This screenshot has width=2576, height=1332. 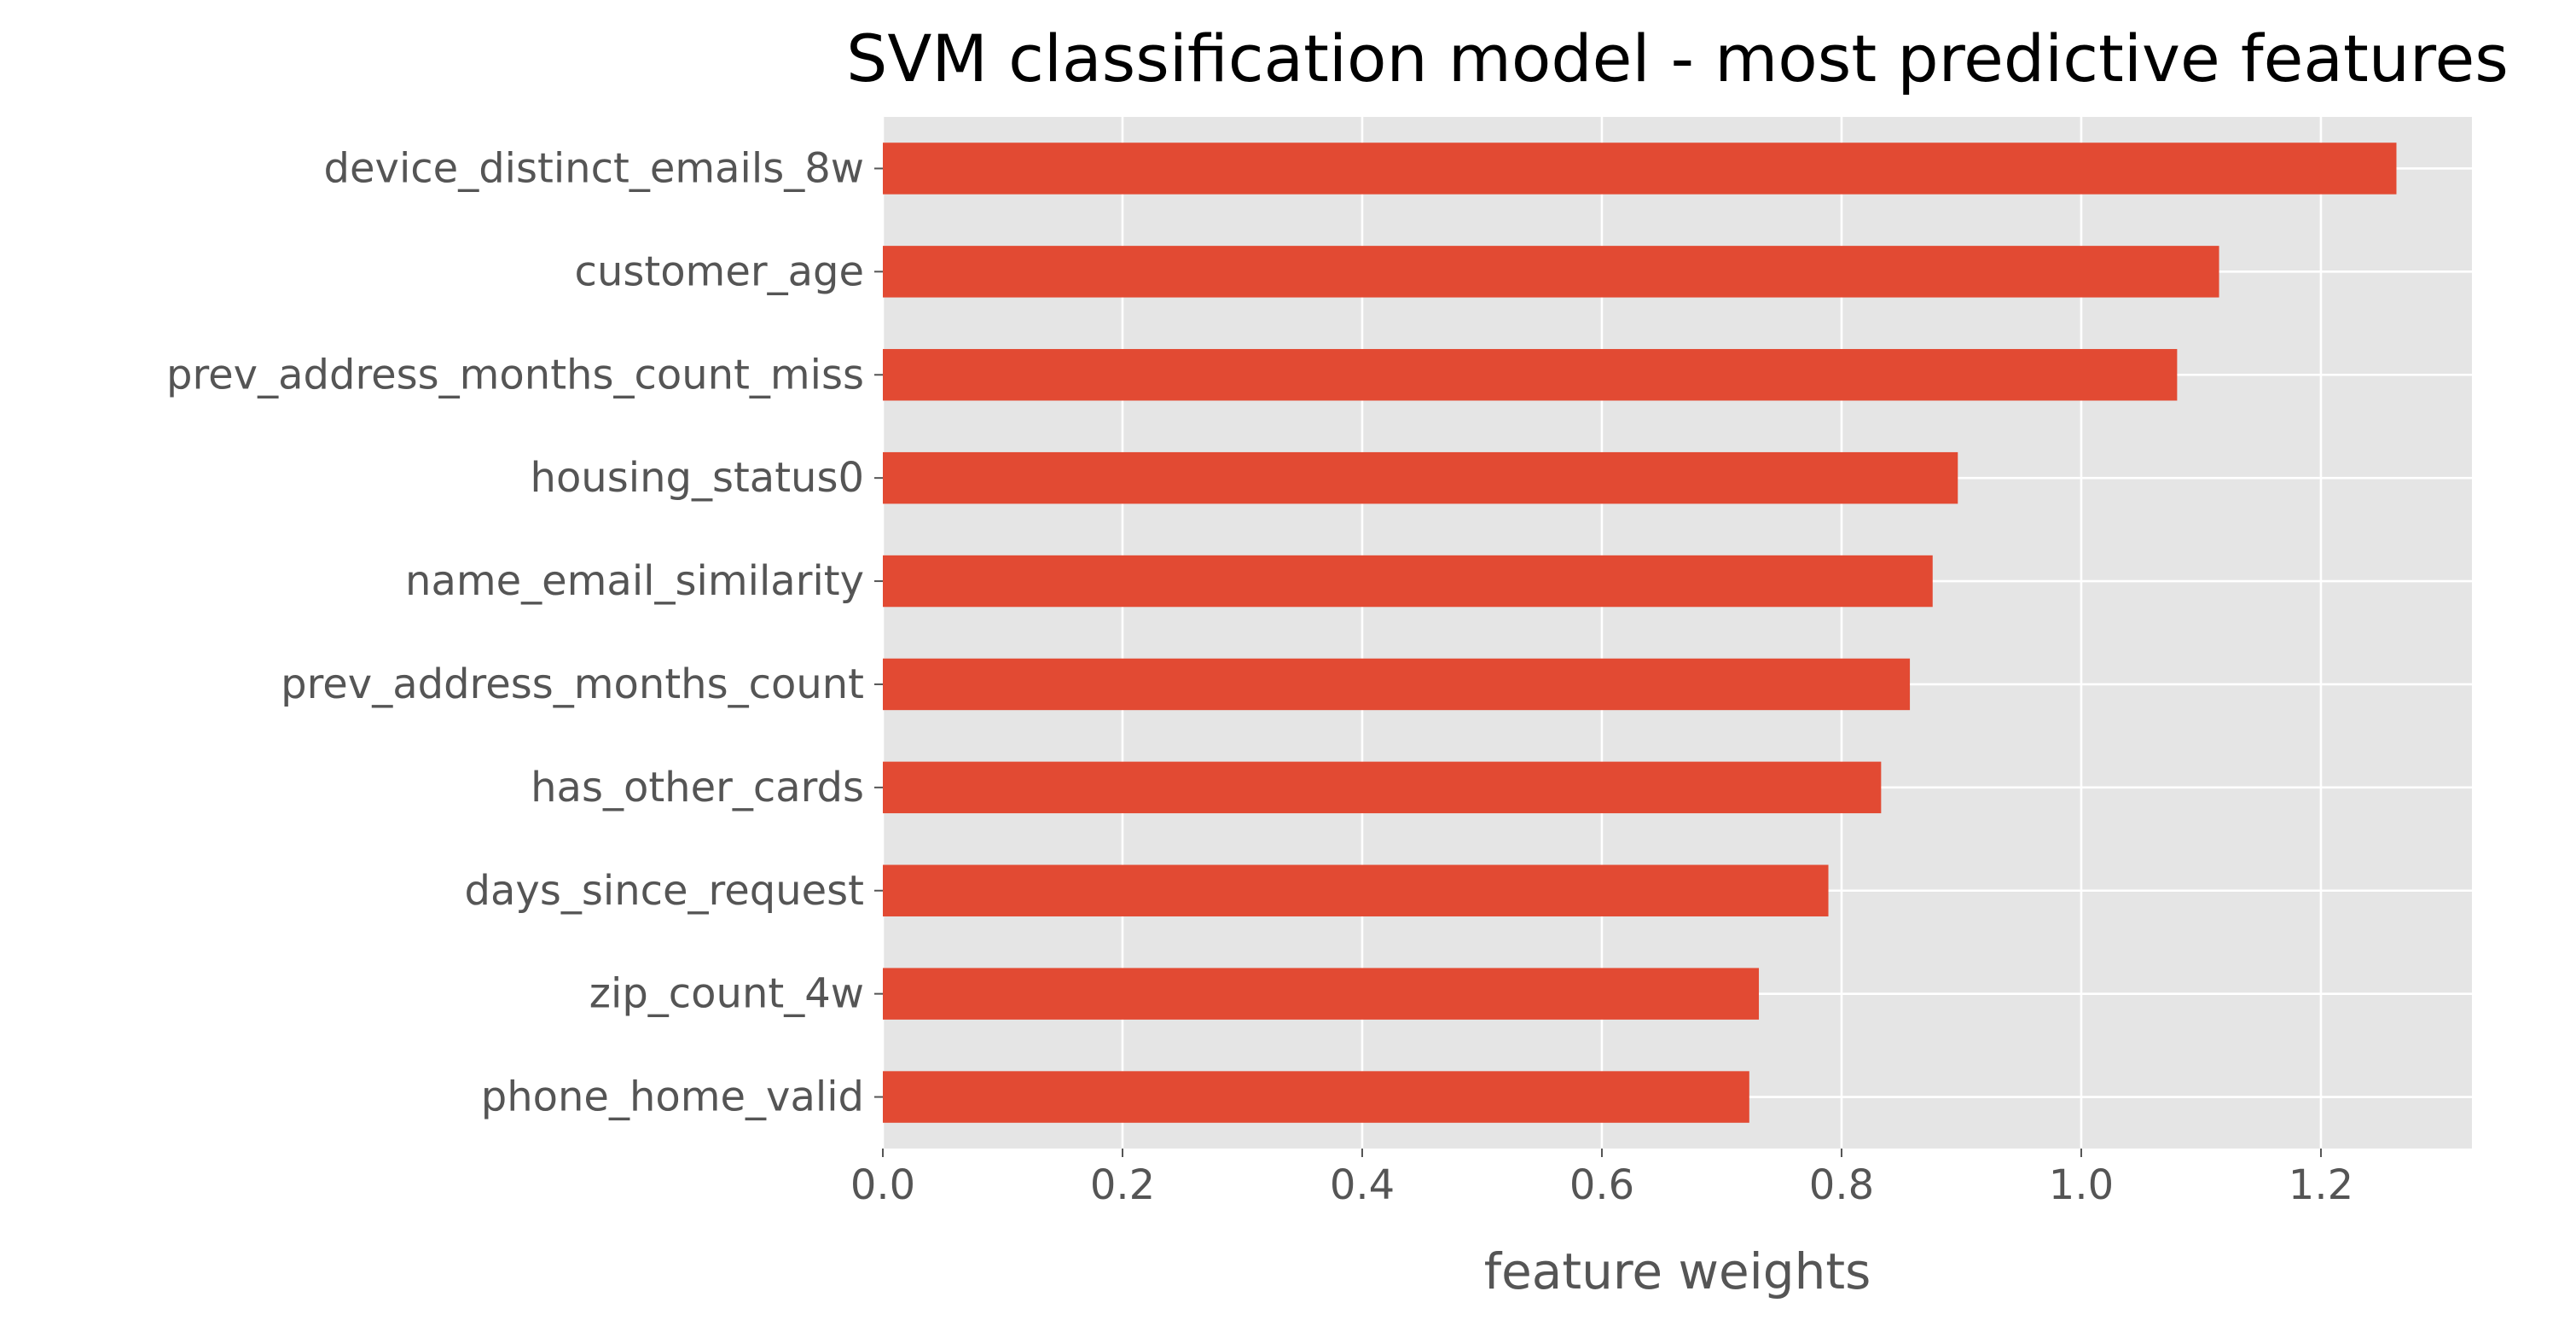 I want to click on bar-device-distinct-emails-8w, so click(x=1640, y=169).